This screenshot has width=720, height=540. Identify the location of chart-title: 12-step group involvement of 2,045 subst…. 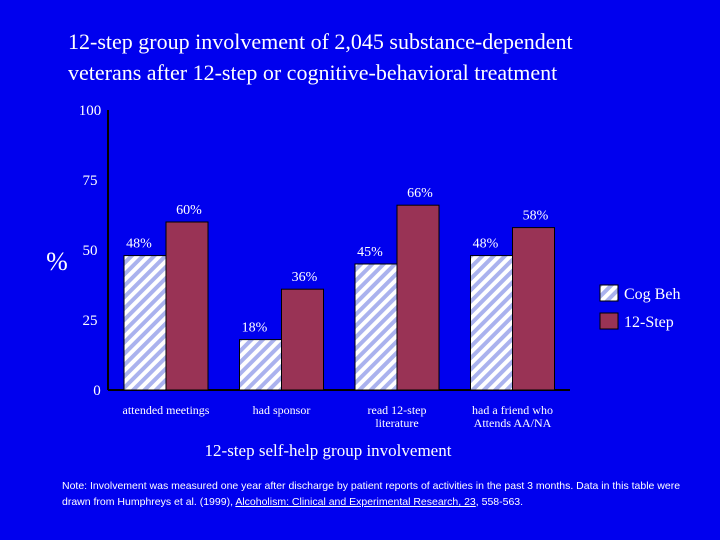
(378, 57).